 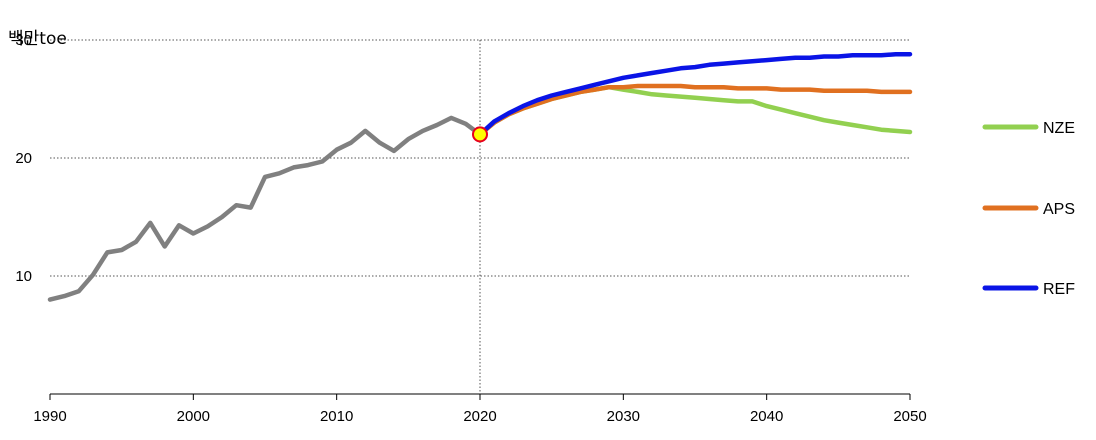 I want to click on y-tick-label: 20, so click(x=23, y=158).